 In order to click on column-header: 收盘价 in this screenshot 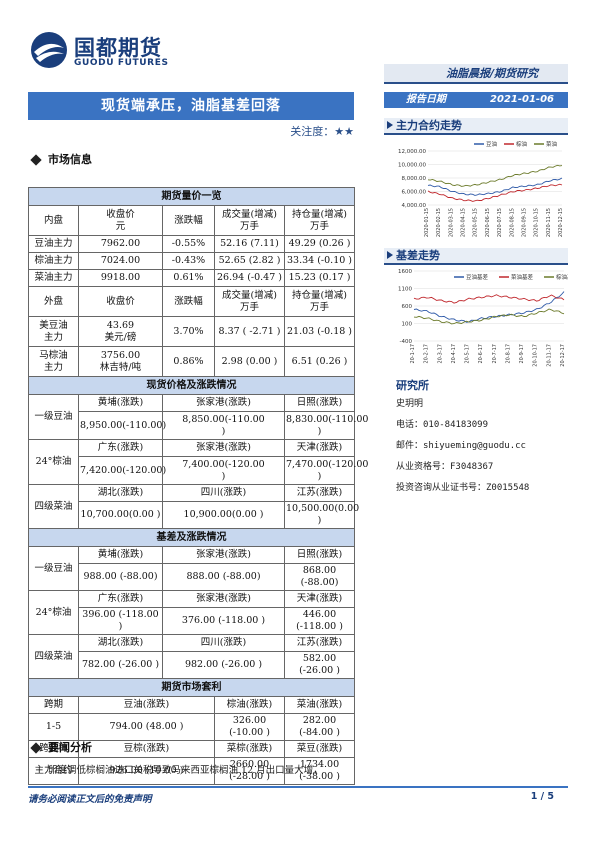, I will do `click(120, 301)`.